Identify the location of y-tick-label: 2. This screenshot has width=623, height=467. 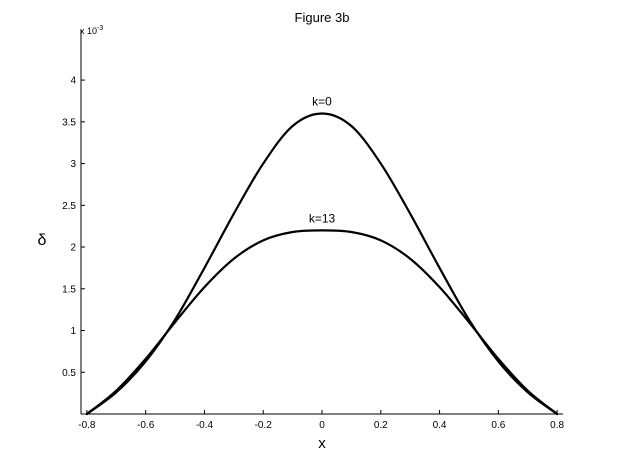
(73, 248).